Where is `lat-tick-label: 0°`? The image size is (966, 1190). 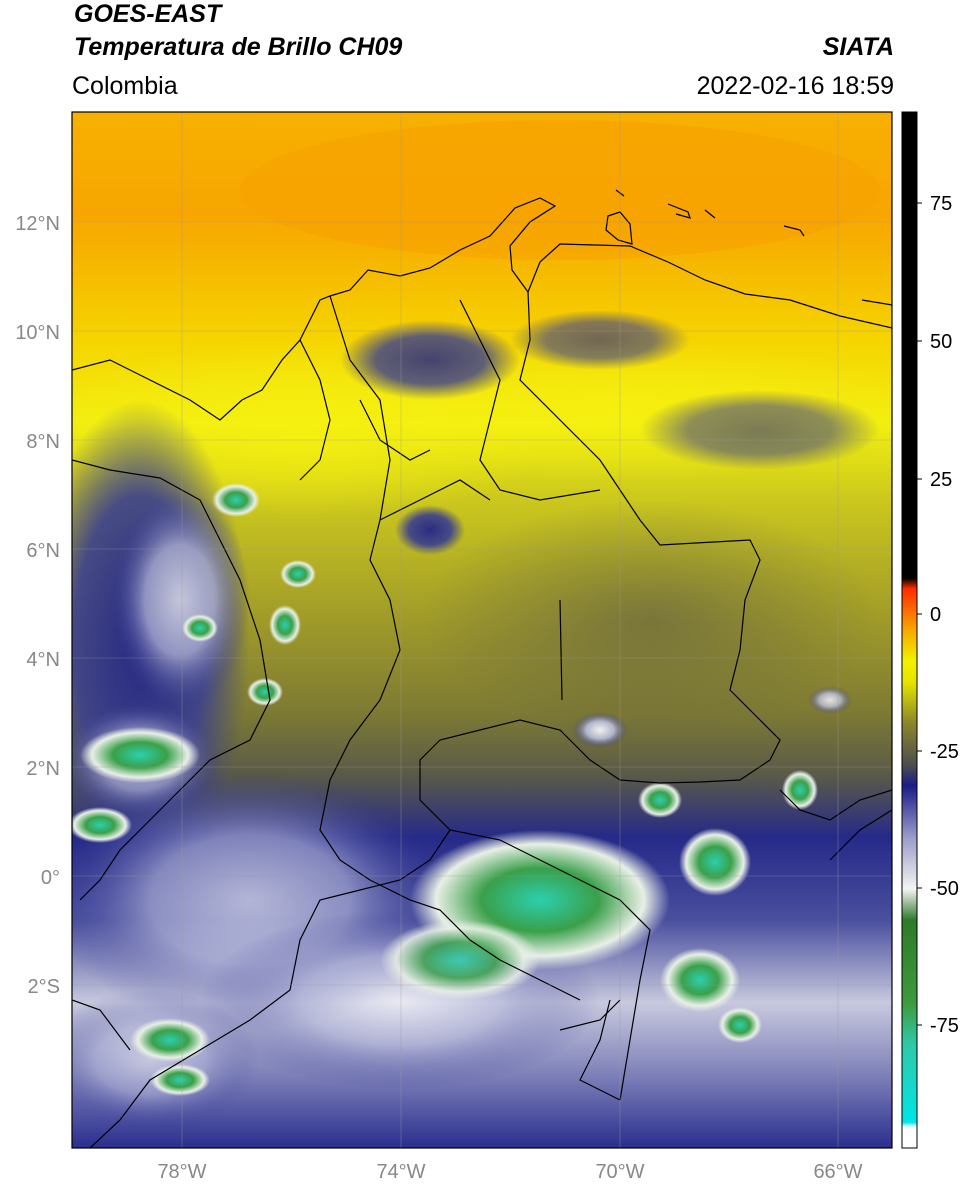
lat-tick-label: 0° is located at coordinates (50, 878).